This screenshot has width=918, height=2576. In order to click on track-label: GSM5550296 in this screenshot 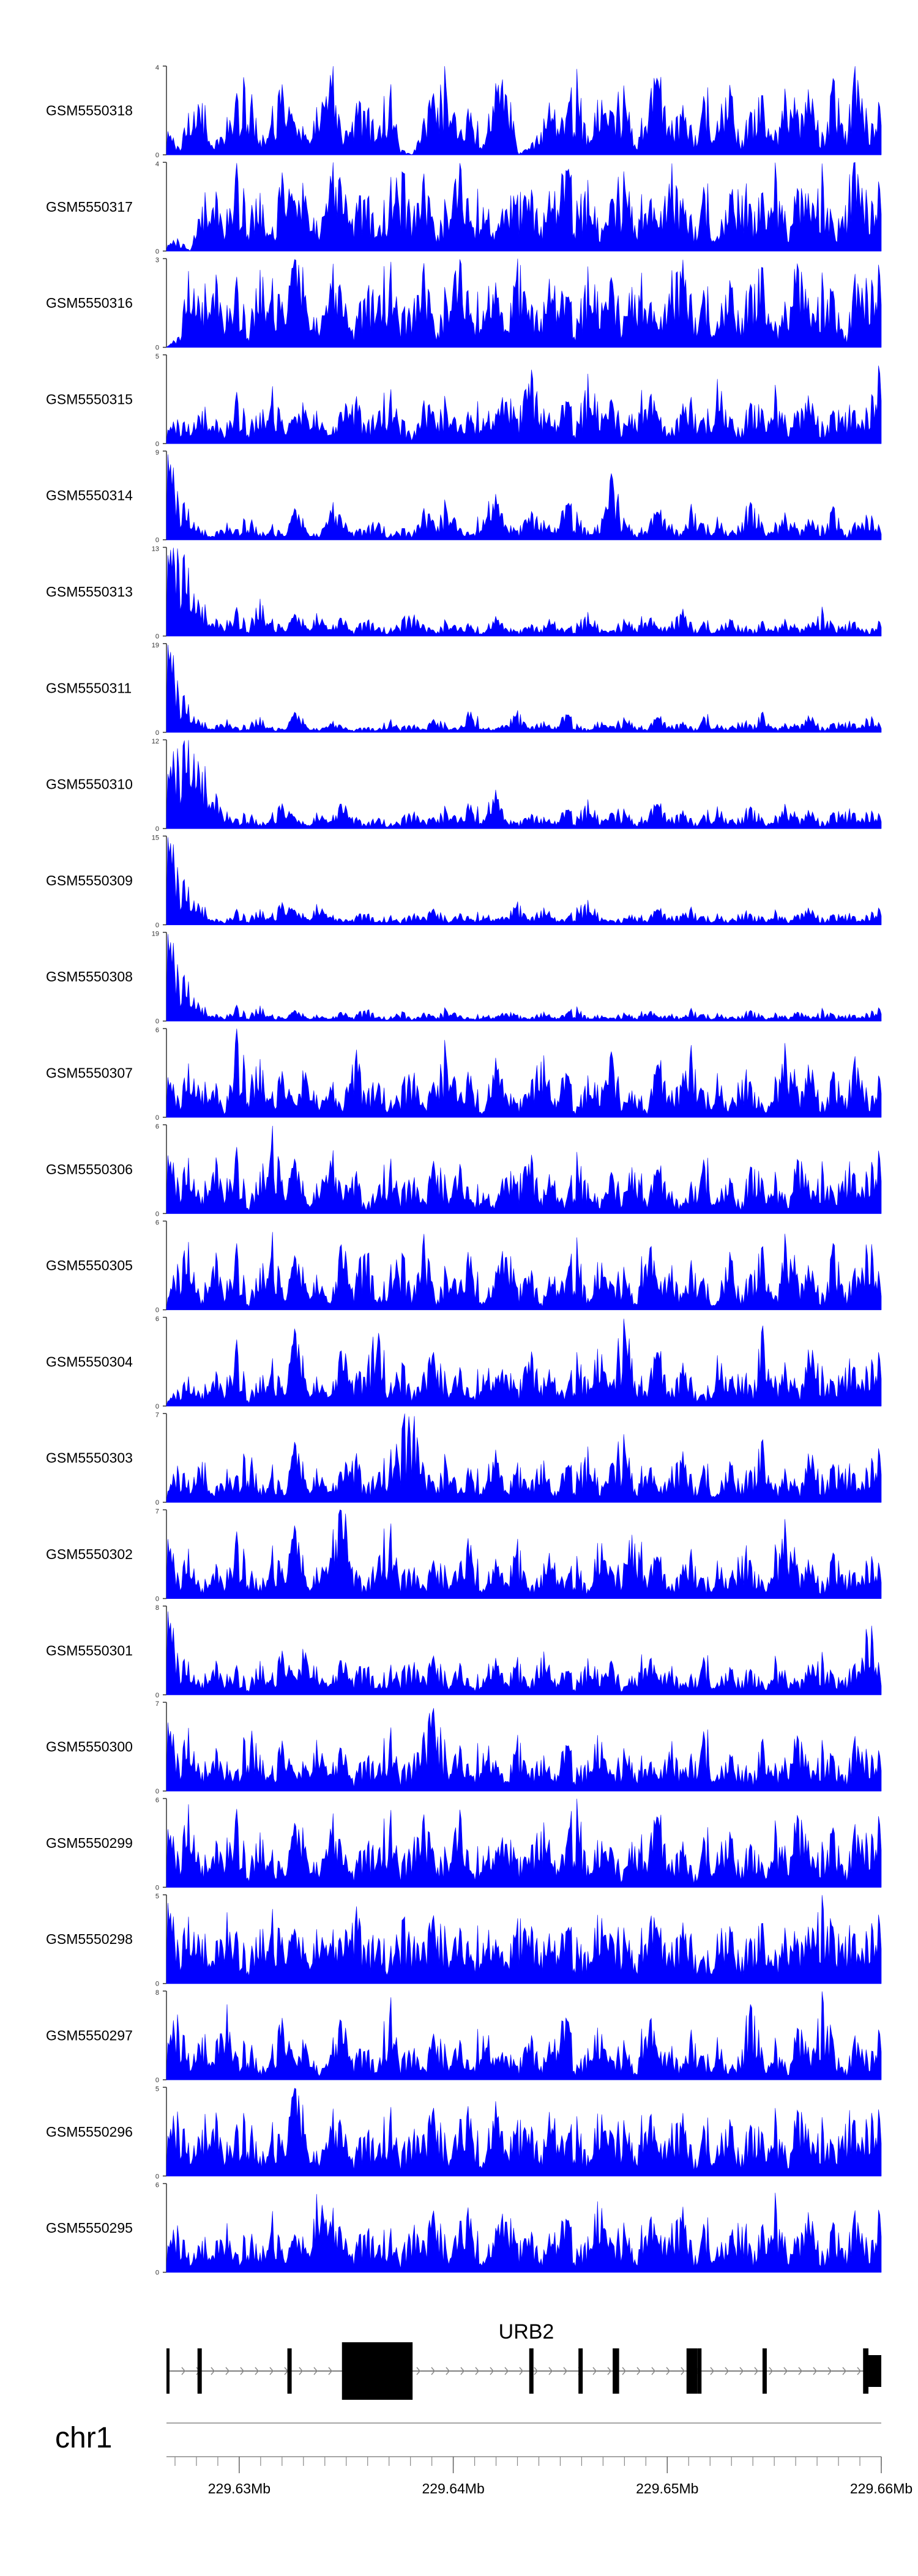, I will do `click(89, 2132)`.